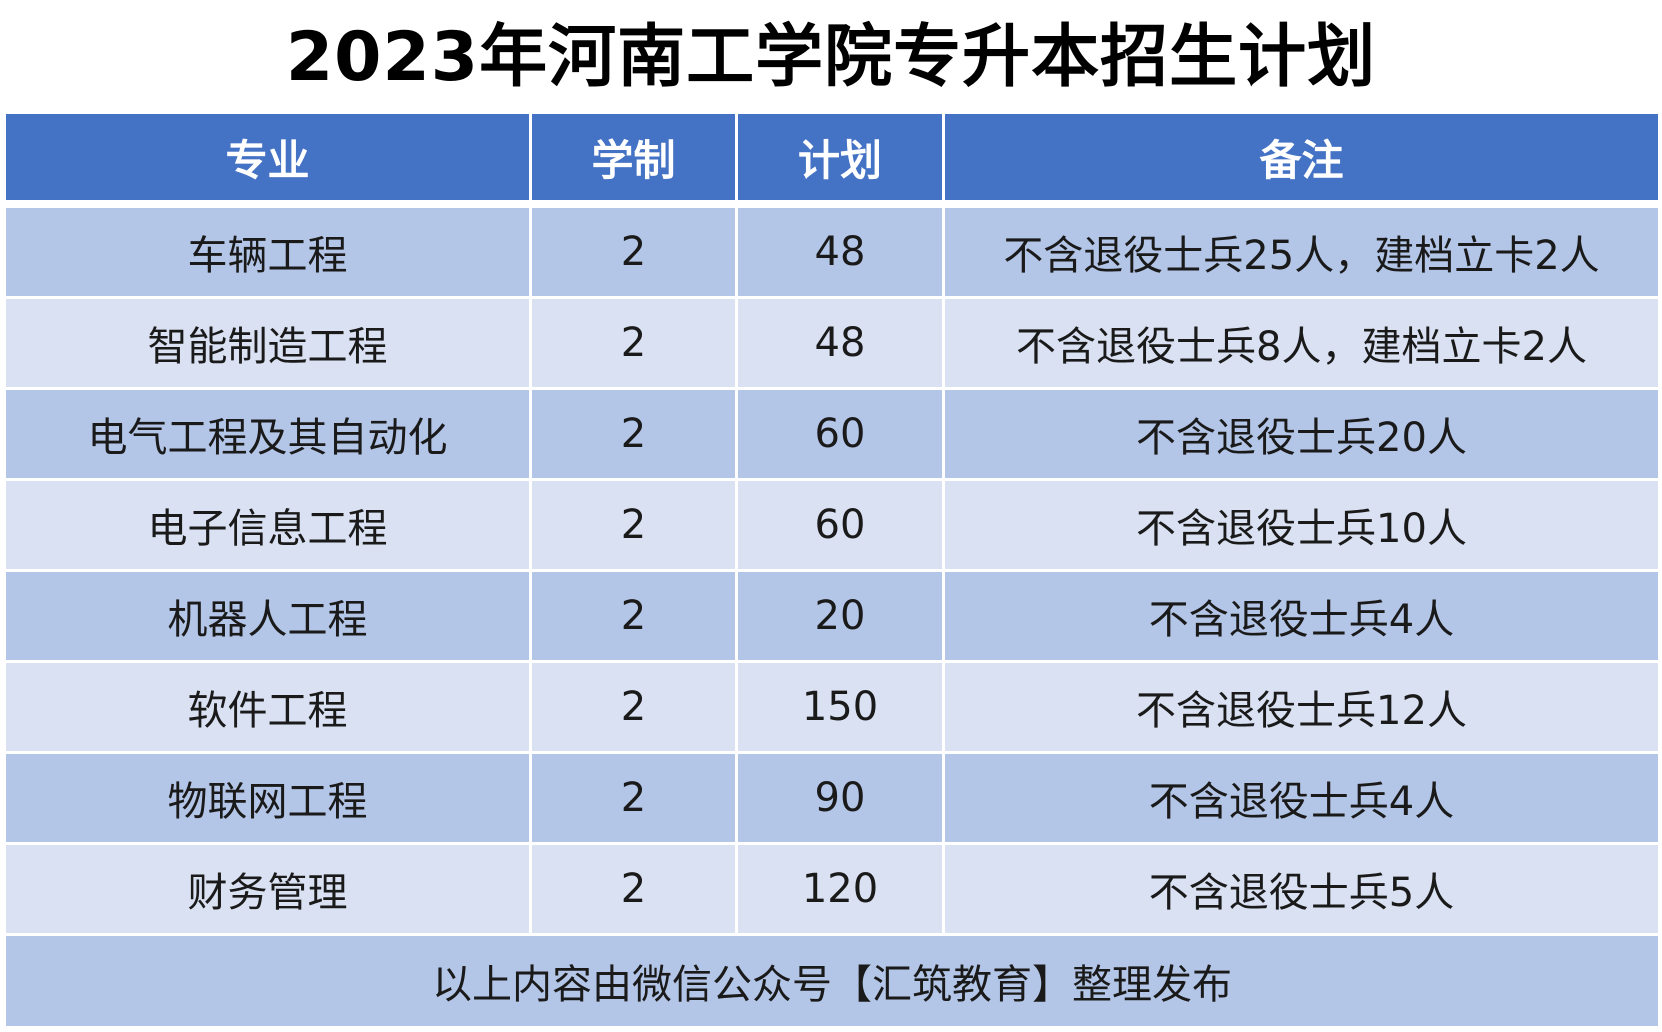 The image size is (1662, 1032). I want to click on table-footer-row: 以上内容由微信公众号【汇筑教育】整理发布, so click(832, 981).